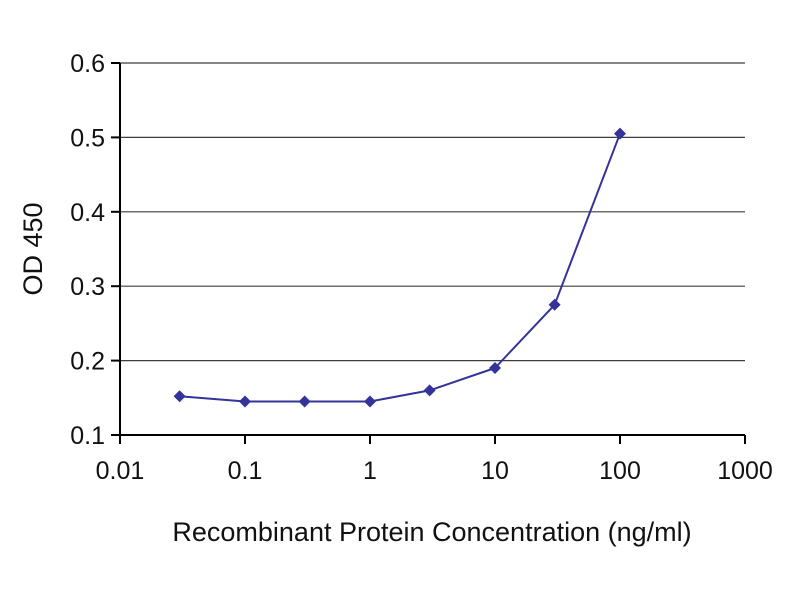  Describe the element at coordinates (620, 471) in the screenshot. I see `x-tick-label: 100` at that location.